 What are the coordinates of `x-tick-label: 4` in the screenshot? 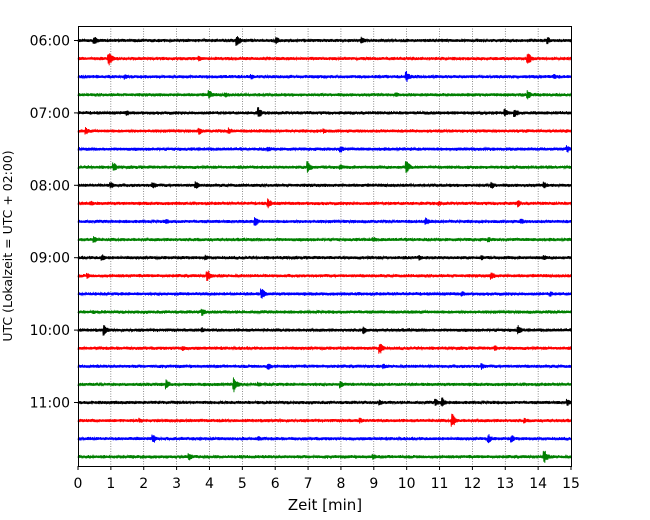 It's located at (209, 484).